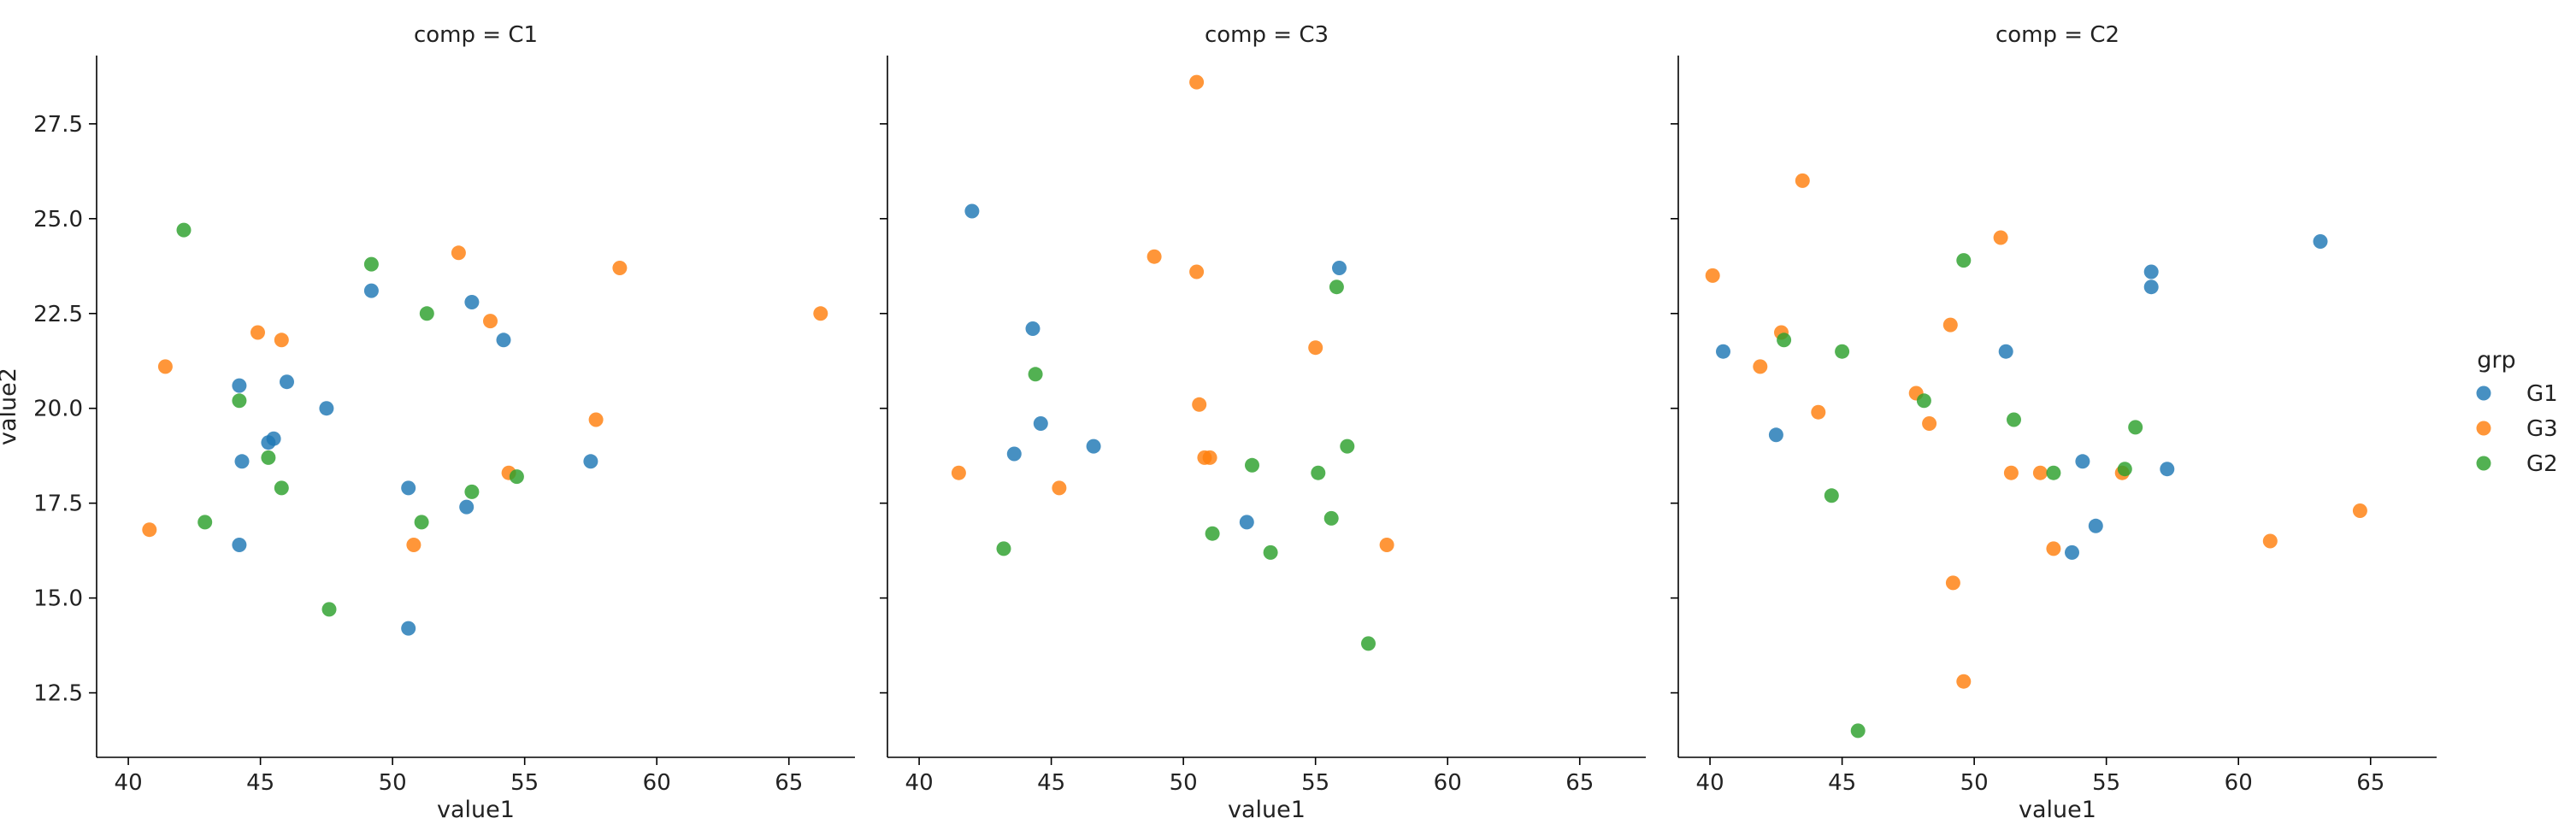 The width and height of the screenshot is (2576, 824). What do you see at coordinates (58, 504) in the screenshot?
I see `y-tick-label: 17.5` at bounding box center [58, 504].